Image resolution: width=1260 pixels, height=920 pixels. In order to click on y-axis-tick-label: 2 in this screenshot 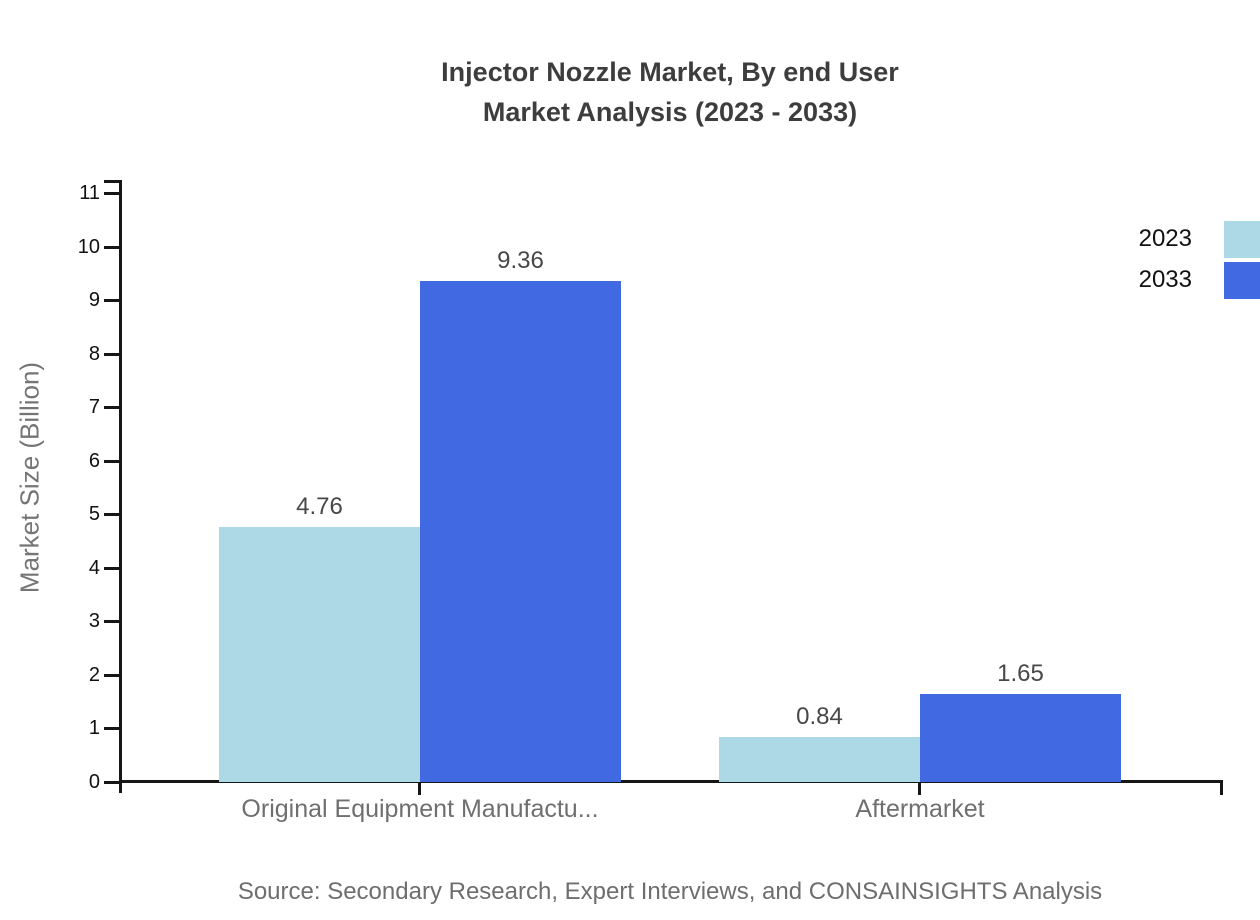, I will do `click(94, 674)`.